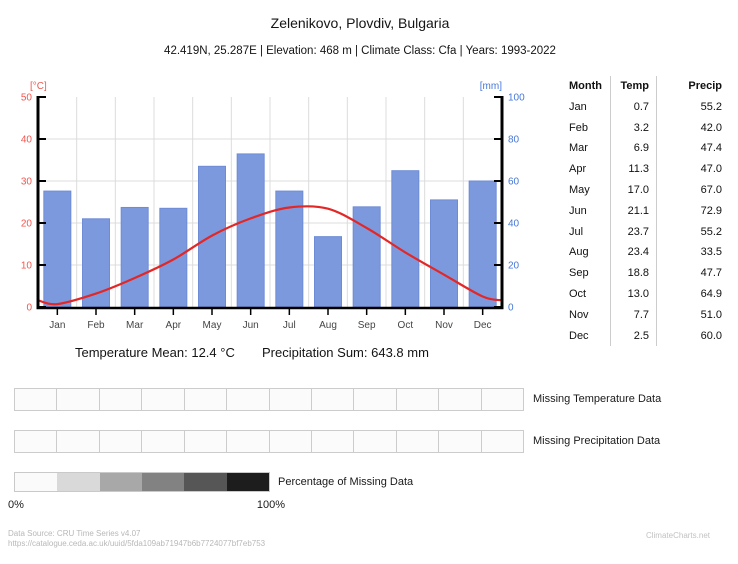 Image resolution: width=738 pixels, height=564 pixels. I want to click on grayscale-legend-label: Percentage of Missing Data, so click(346, 482).